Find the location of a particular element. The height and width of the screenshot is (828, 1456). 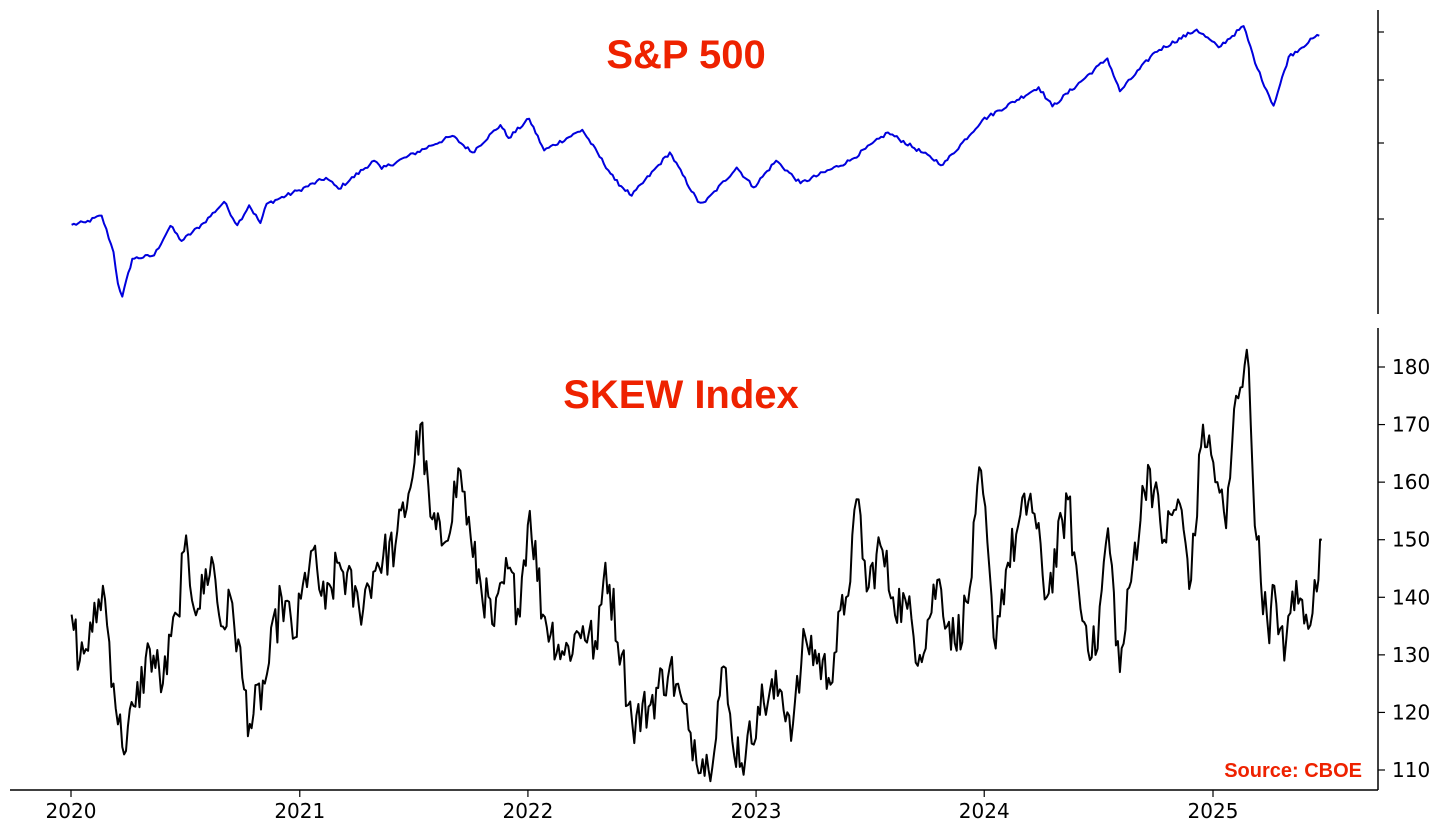

spx-tick-marks is located at coordinates (1381, 125).